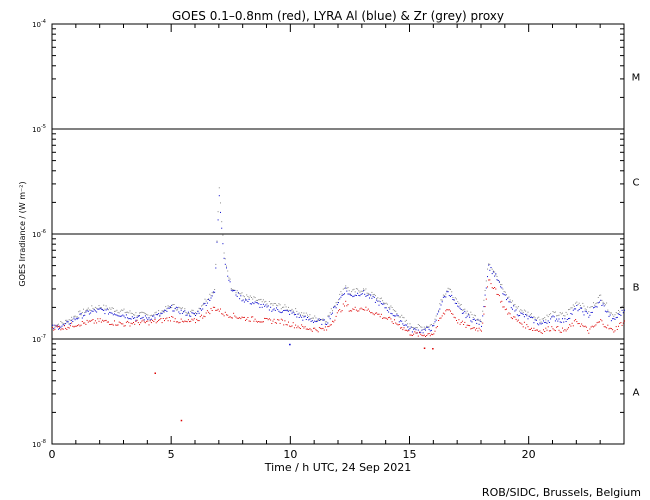  I want to click on class-label-m: M, so click(636, 78).